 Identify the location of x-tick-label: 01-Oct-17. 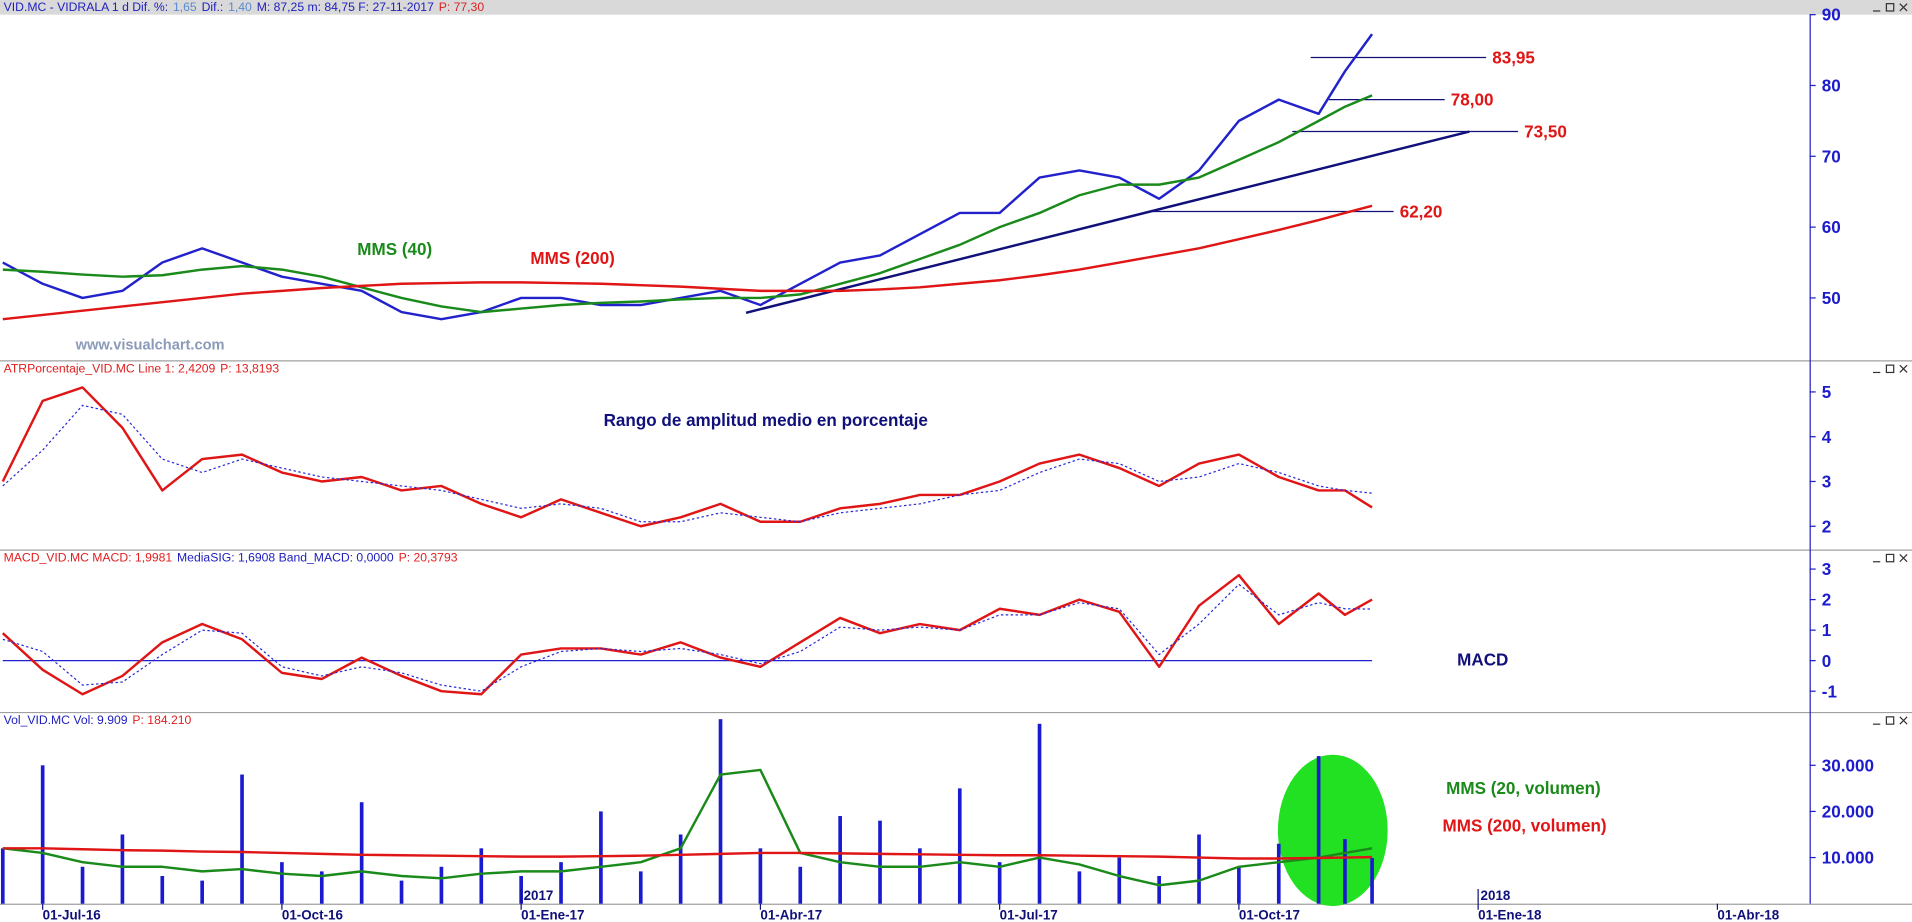
(1269, 915).